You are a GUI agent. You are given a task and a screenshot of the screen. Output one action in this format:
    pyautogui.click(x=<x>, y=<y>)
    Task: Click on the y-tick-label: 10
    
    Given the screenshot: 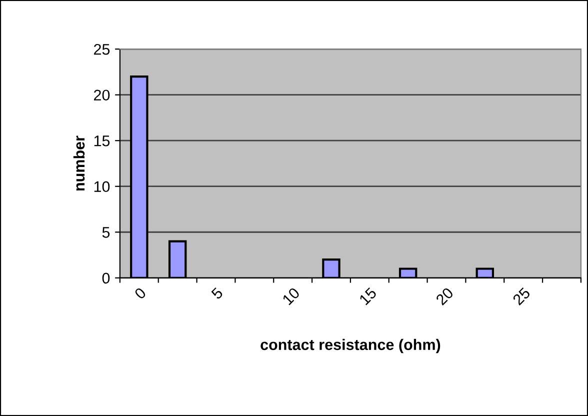 What is the action you would take?
    pyautogui.click(x=102, y=186)
    